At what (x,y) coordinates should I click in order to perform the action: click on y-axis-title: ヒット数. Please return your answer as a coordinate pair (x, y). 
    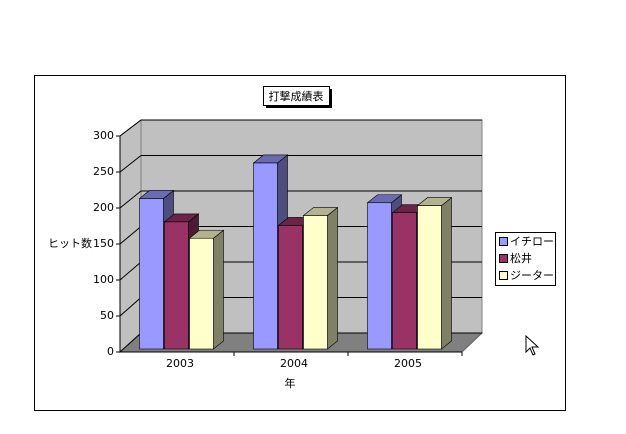
    Looking at the image, I should click on (70, 243).